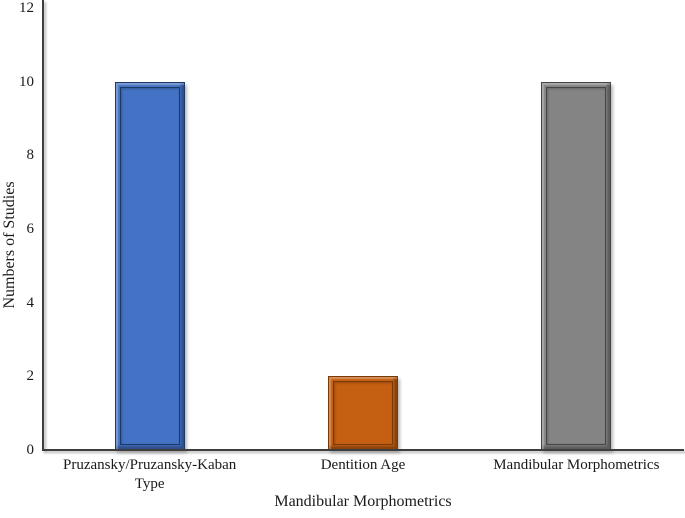  What do you see at coordinates (363, 465) in the screenshot?
I see `x-category-label-1: Dentition Age` at bounding box center [363, 465].